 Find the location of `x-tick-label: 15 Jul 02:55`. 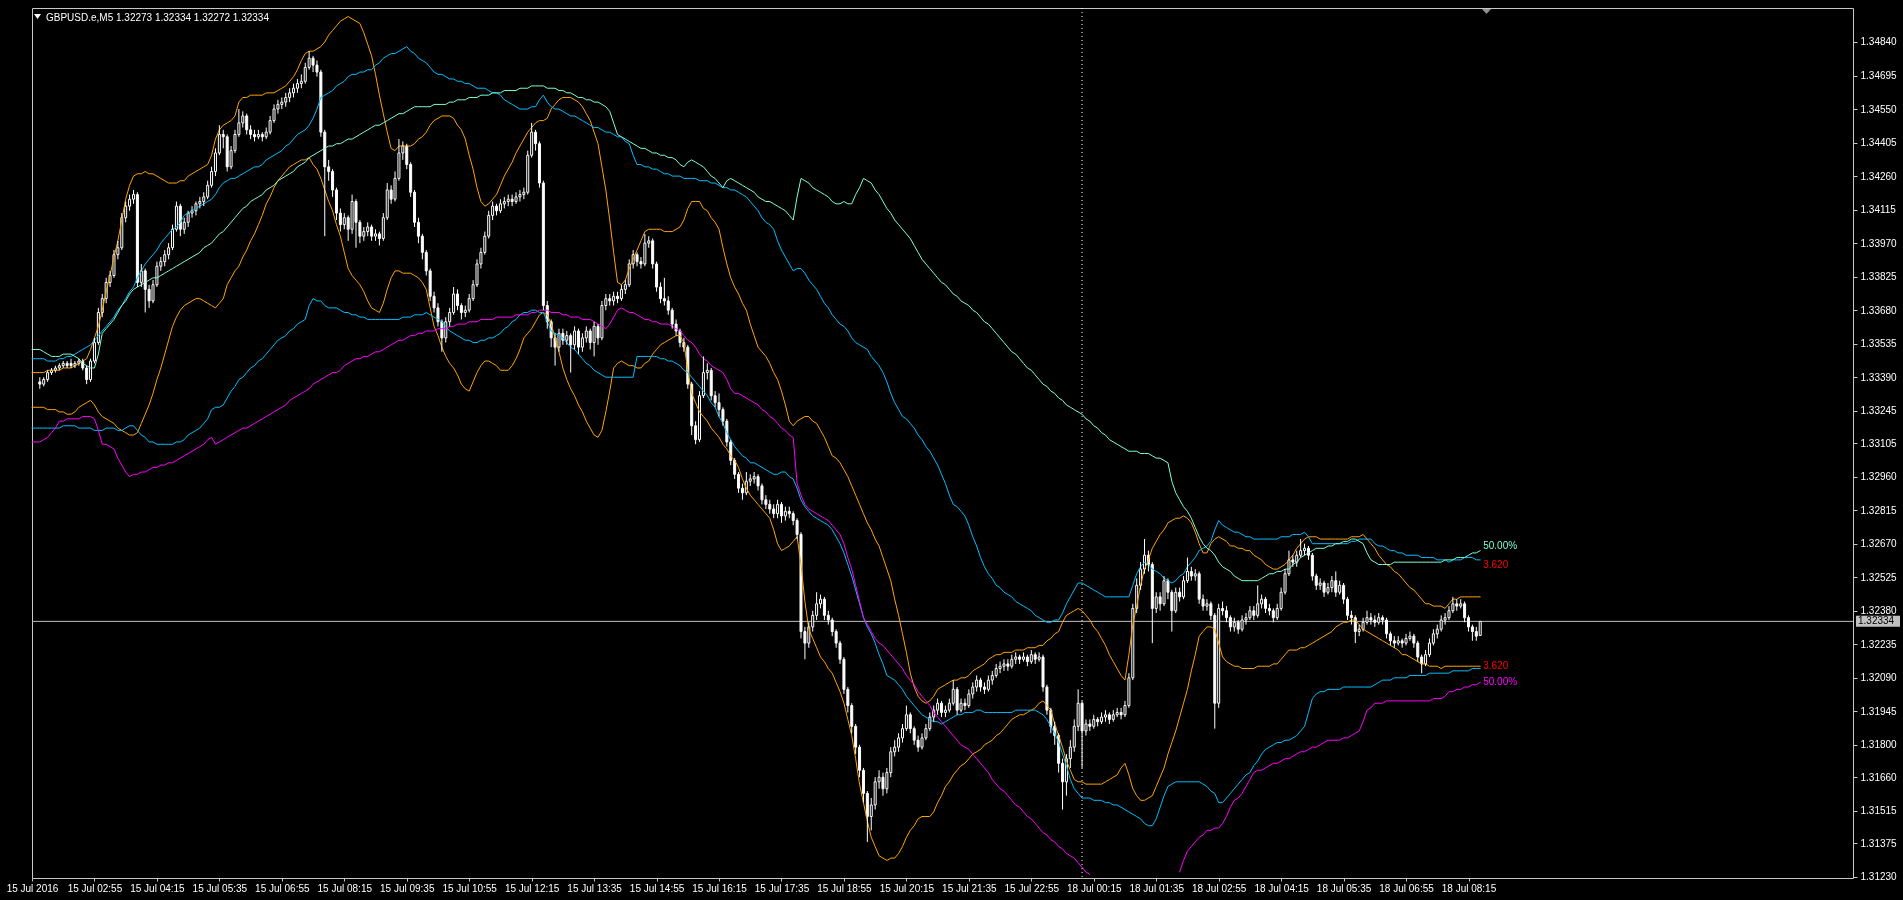

x-tick-label: 15 Jul 02:55 is located at coordinates (95, 888).